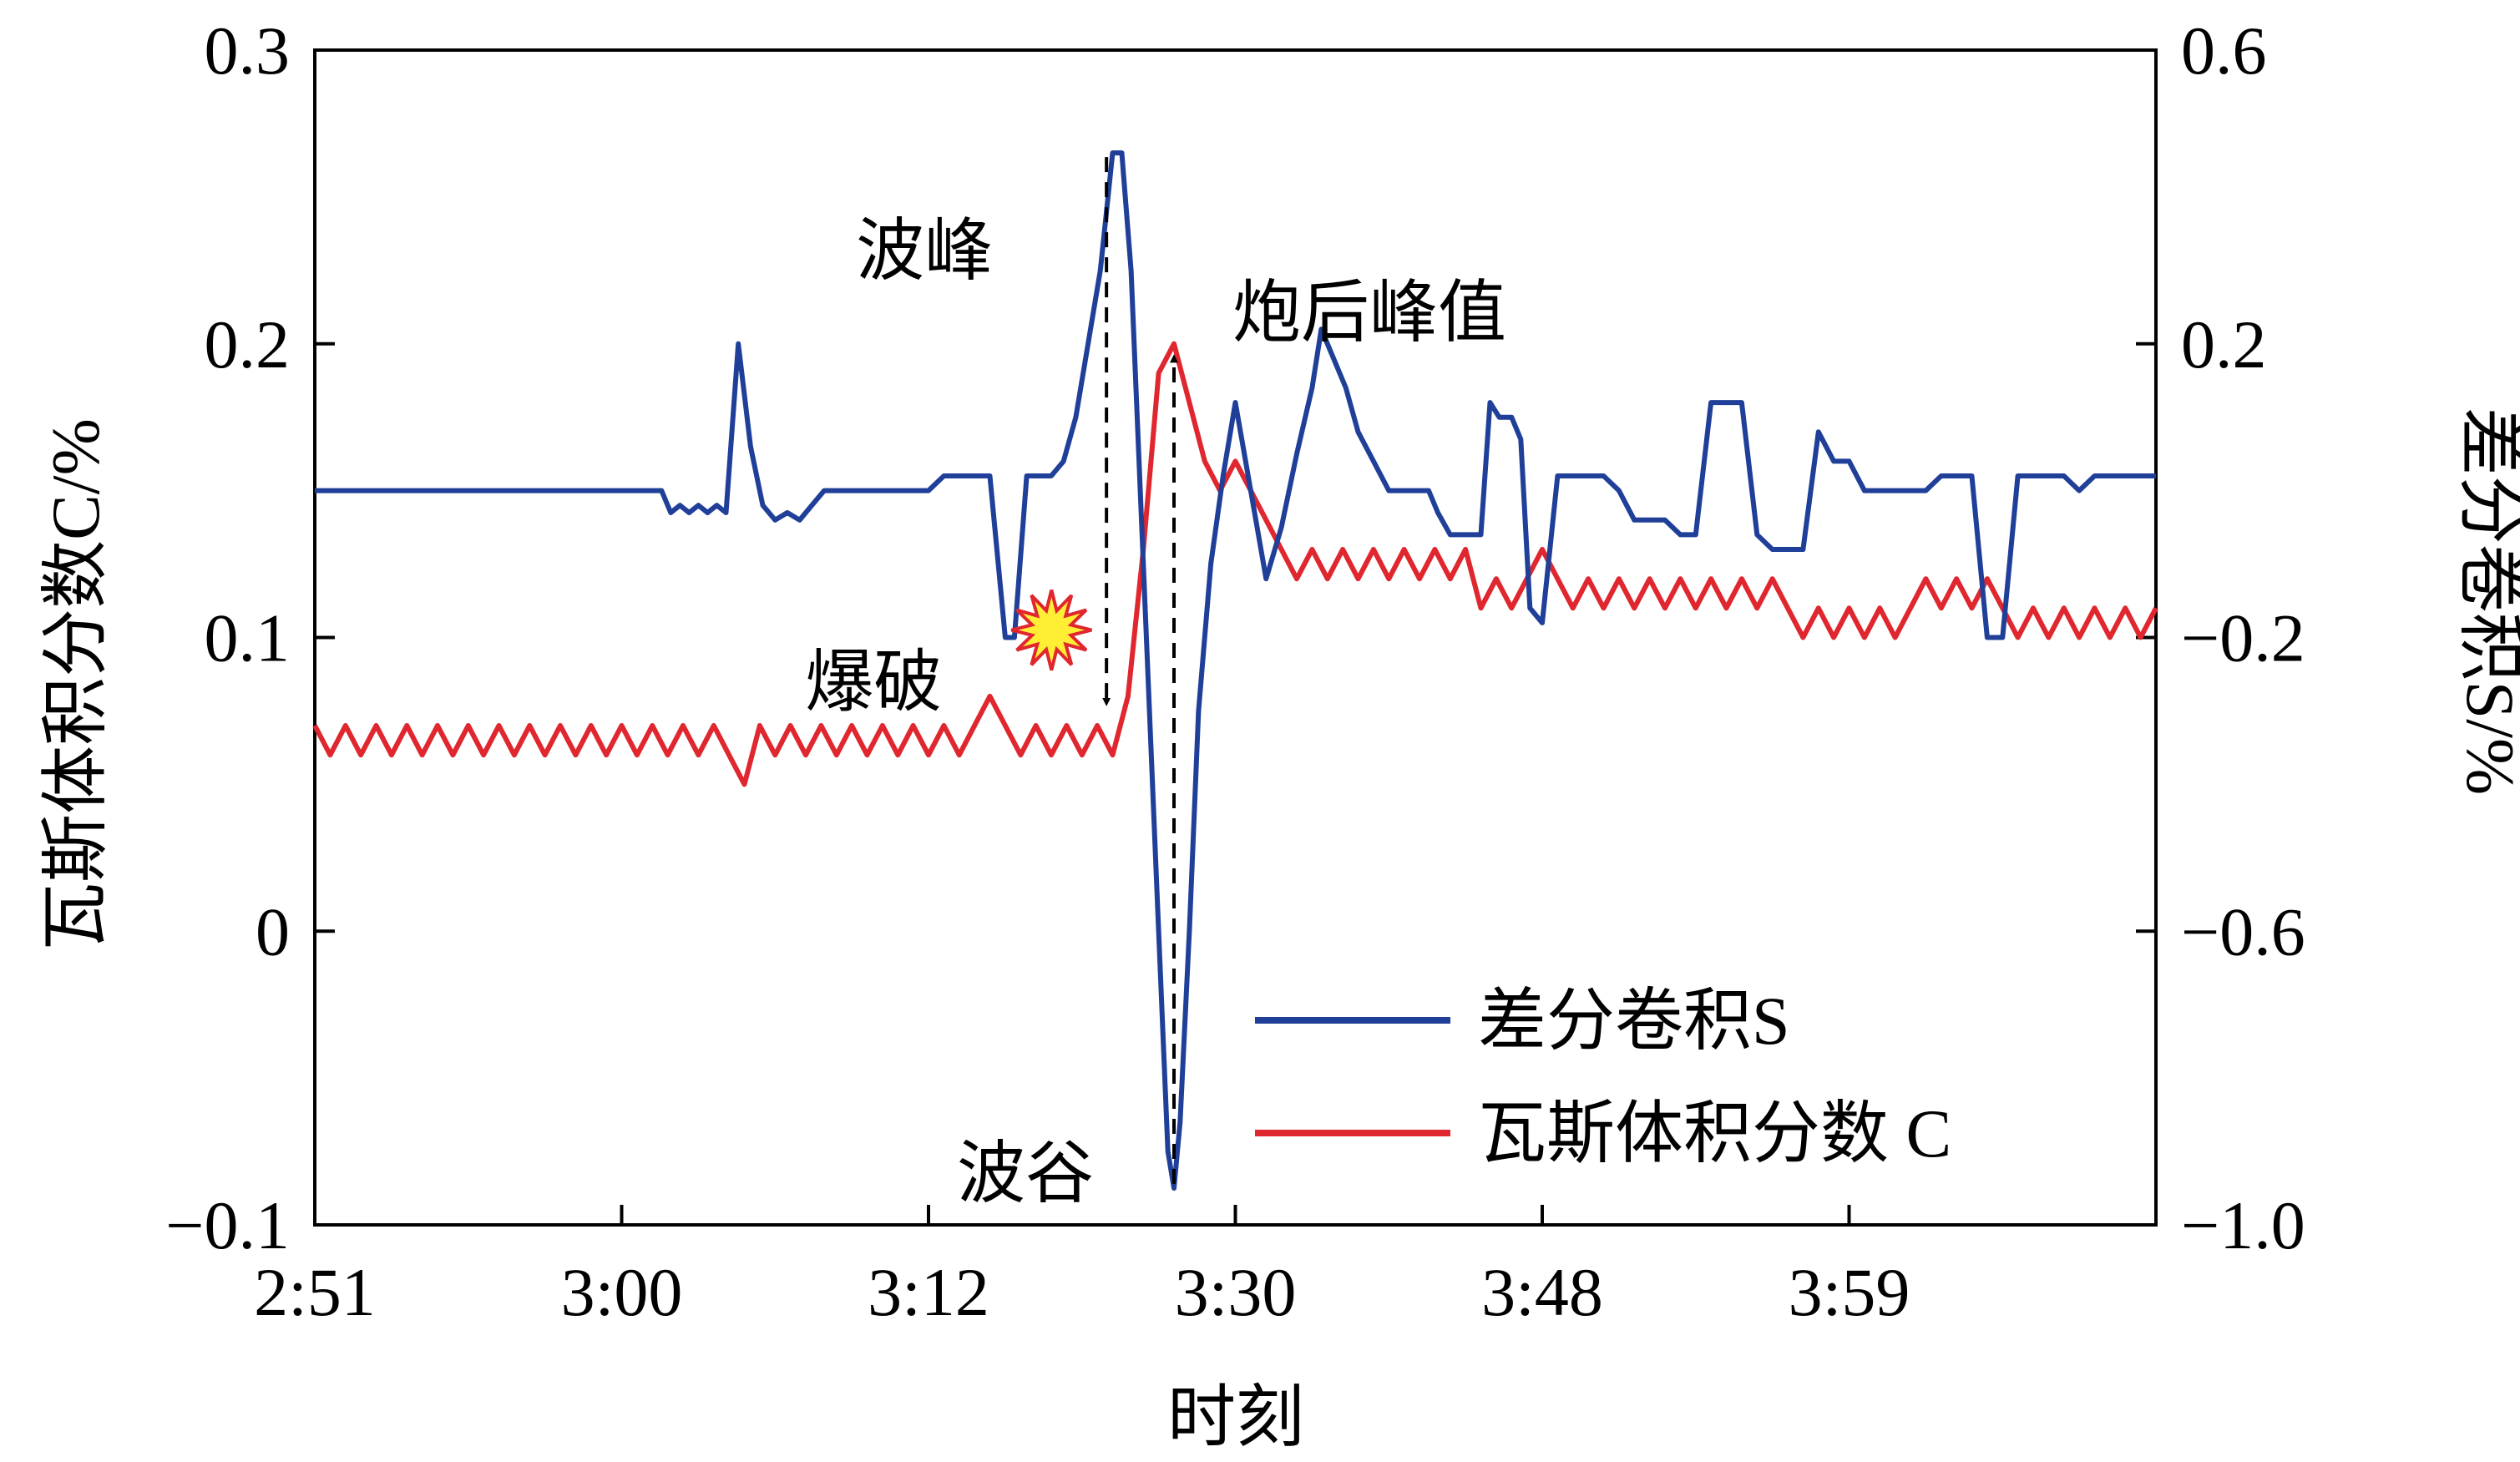  What do you see at coordinates (2243, 1225) in the screenshot?
I see `y-right-tick-label: −1.0` at bounding box center [2243, 1225].